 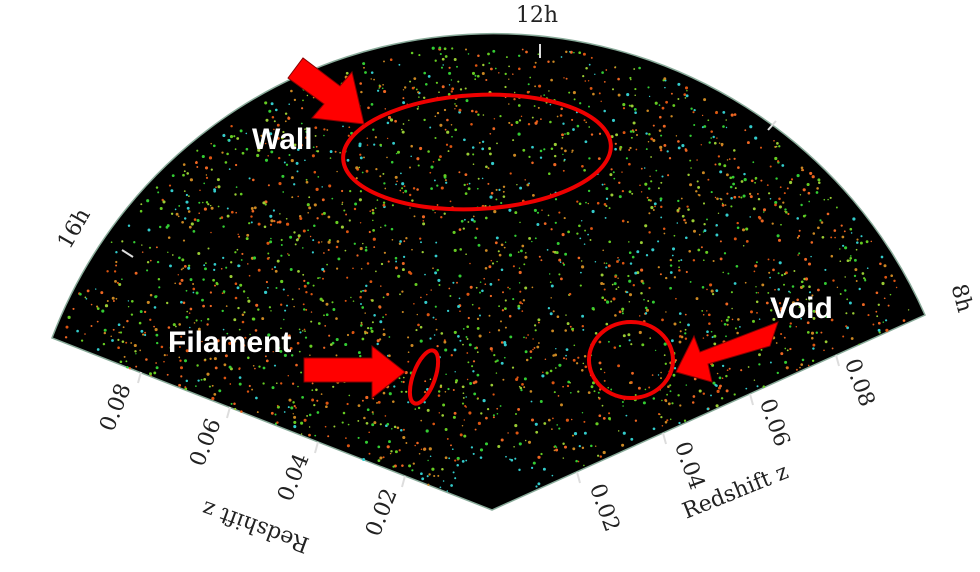 What do you see at coordinates (801, 308) in the screenshot?
I see `annotation: Void` at bounding box center [801, 308].